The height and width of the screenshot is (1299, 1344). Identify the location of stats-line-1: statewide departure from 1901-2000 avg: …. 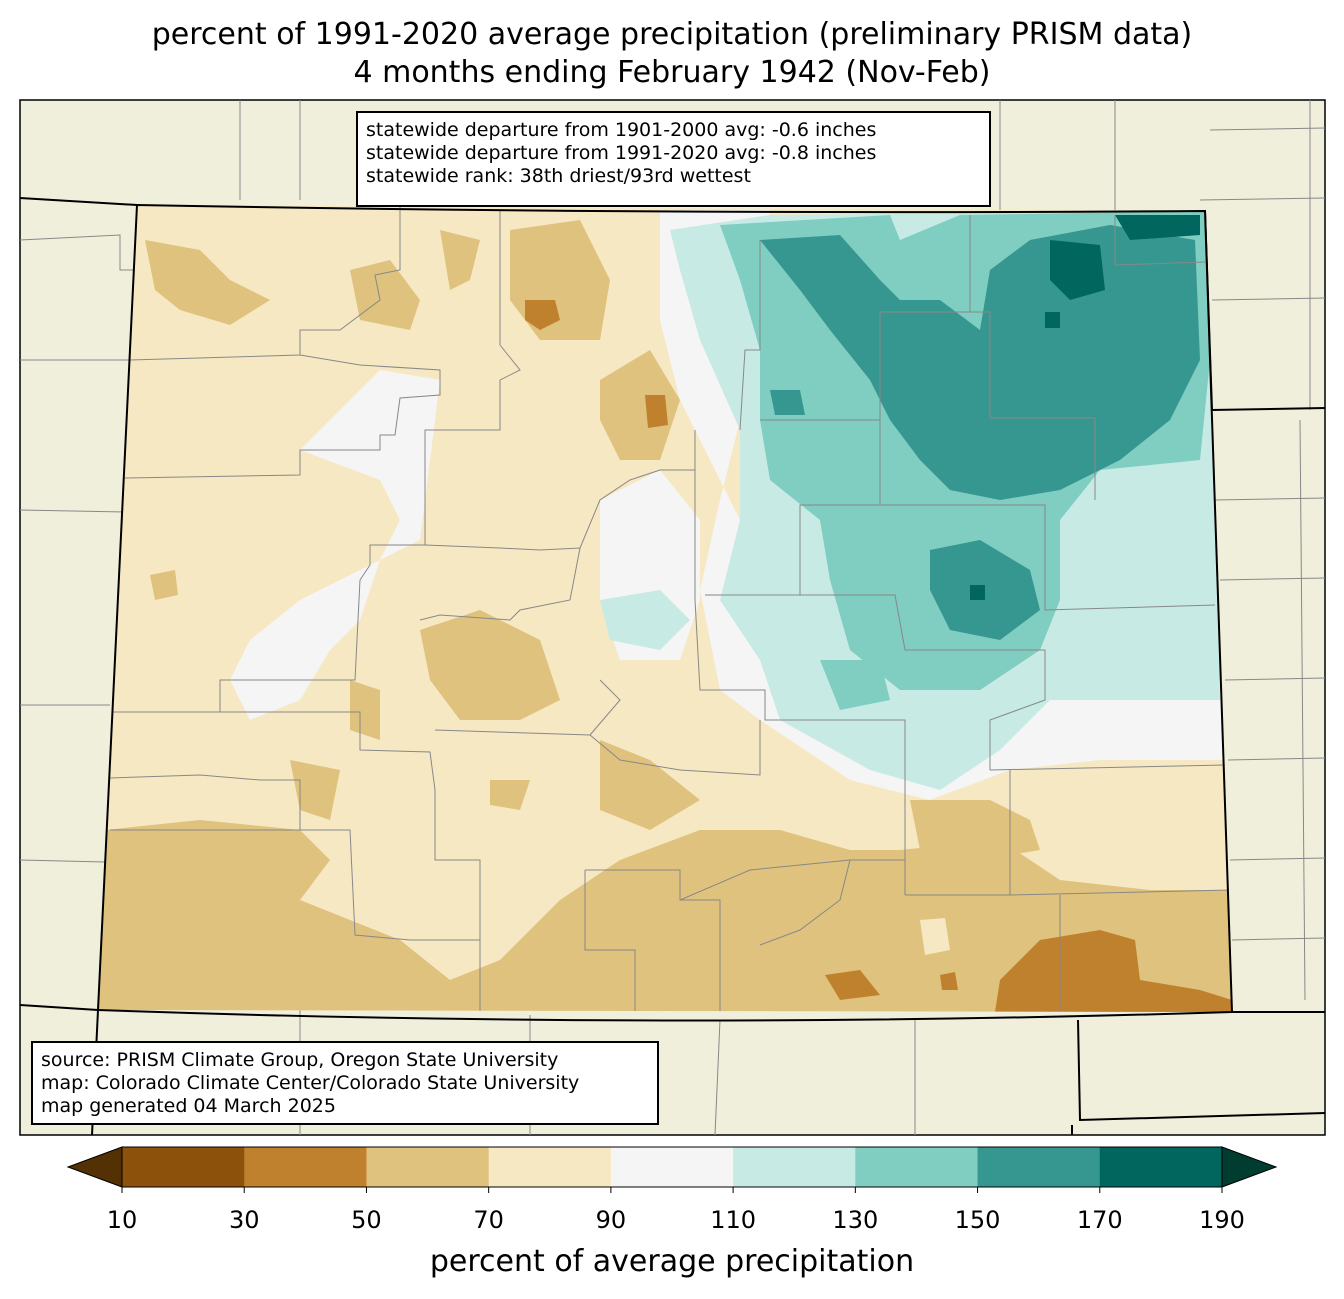
(621, 130).